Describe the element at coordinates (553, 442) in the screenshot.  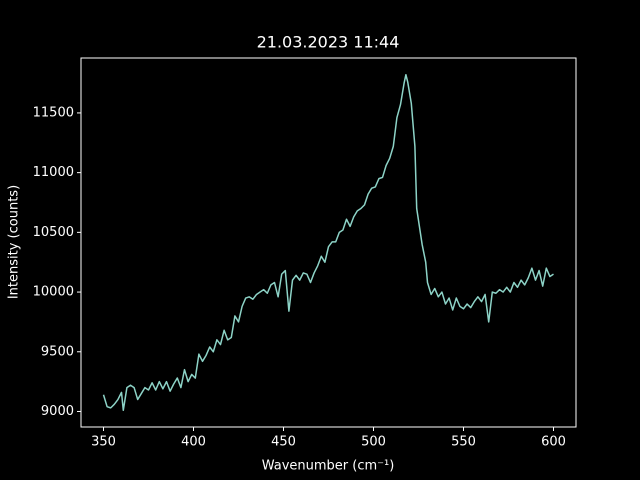
I see `x-tick-label: 600` at that location.